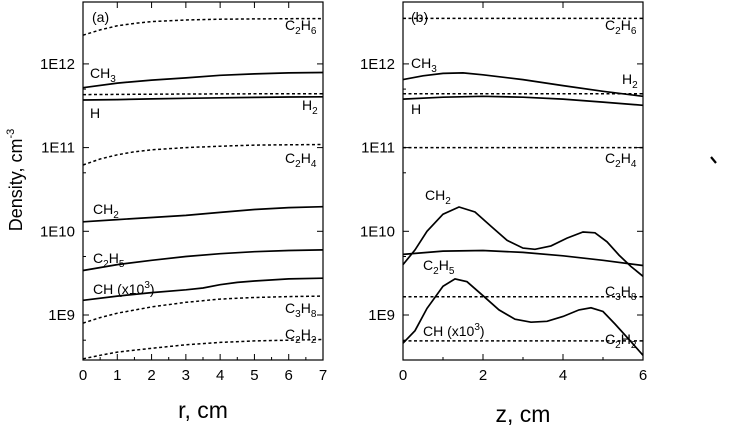 This screenshot has width=734, height=430. I want to click on panel-b-x-axis-title: z, cm, so click(523, 414).